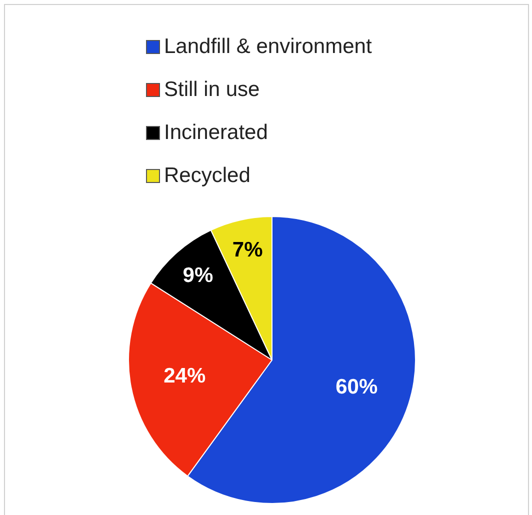 The image size is (532, 515). I want to click on data-label: 7%, so click(248, 250).